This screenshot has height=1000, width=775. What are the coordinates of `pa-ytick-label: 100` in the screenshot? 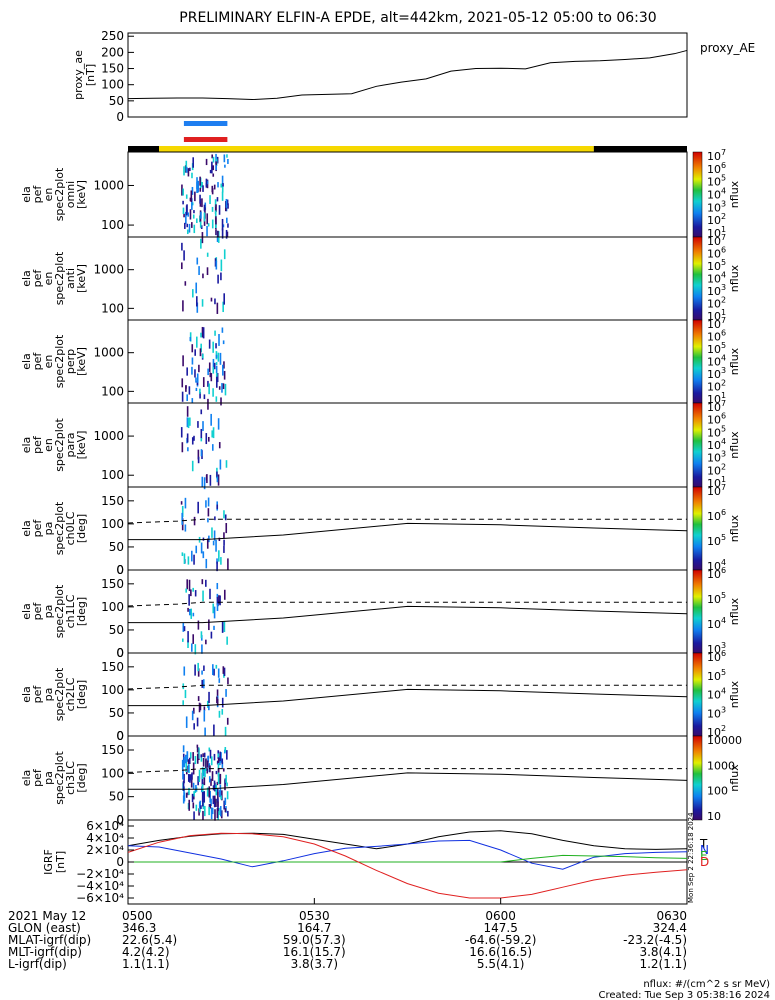 It's located at (112, 607).